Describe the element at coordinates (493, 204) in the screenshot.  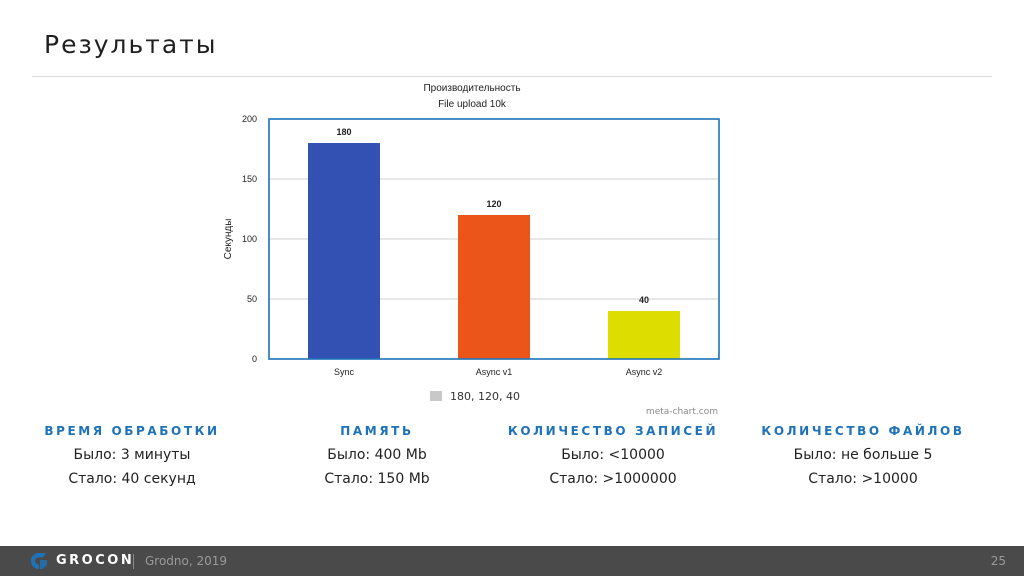
I see `bar-value-label: 120` at that location.